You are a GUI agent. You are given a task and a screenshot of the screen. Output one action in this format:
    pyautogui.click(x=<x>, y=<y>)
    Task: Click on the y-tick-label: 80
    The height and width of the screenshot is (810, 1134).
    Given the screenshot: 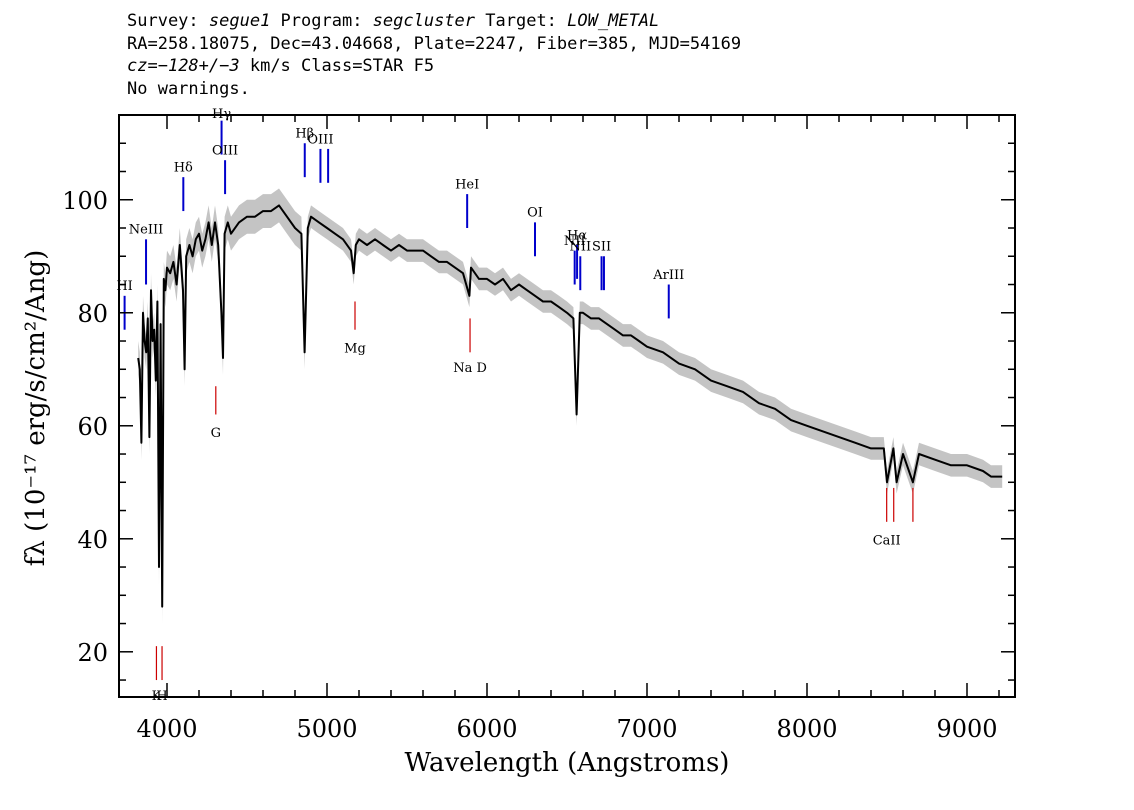 What is the action you would take?
    pyautogui.click(x=92, y=314)
    